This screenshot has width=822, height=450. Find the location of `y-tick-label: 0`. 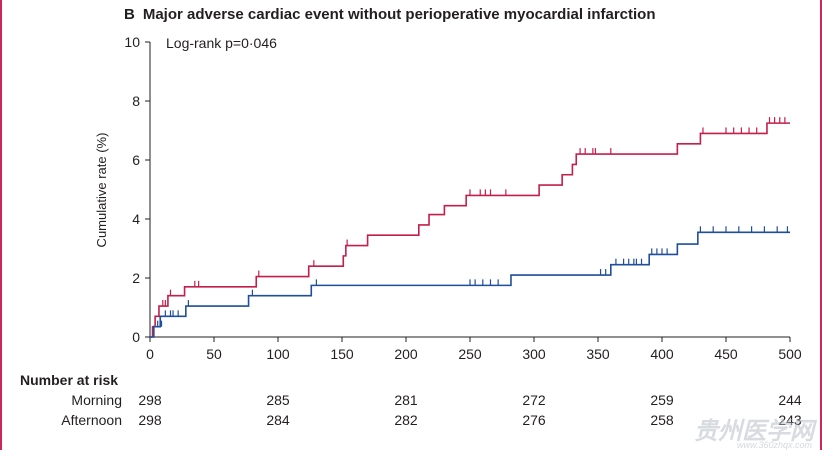

y-tick-label: 0 is located at coordinates (136, 337).